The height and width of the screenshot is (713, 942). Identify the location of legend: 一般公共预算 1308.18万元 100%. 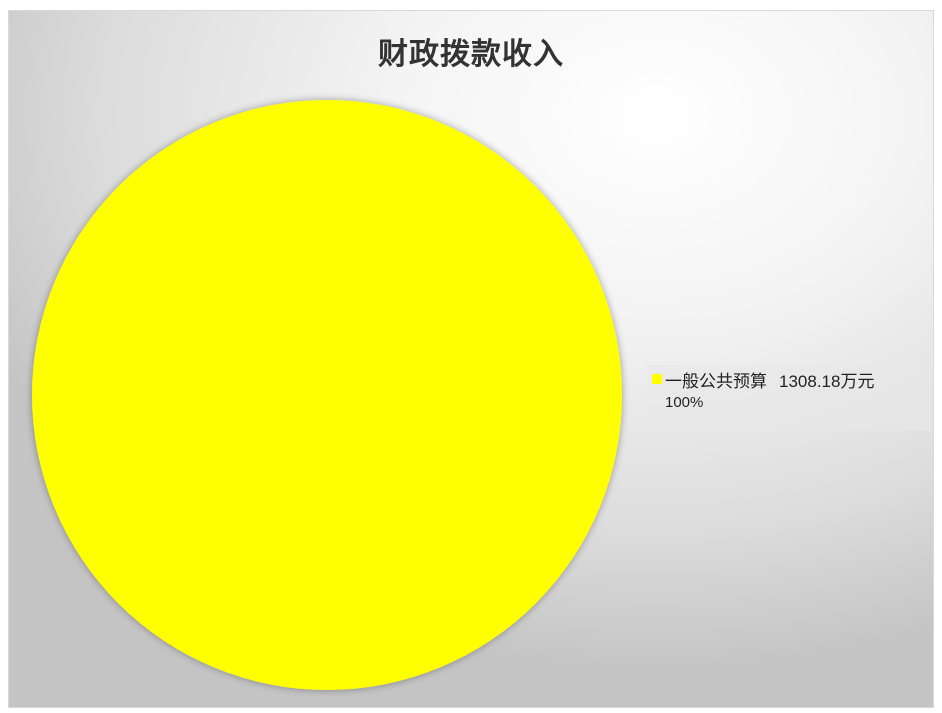
(789, 398).